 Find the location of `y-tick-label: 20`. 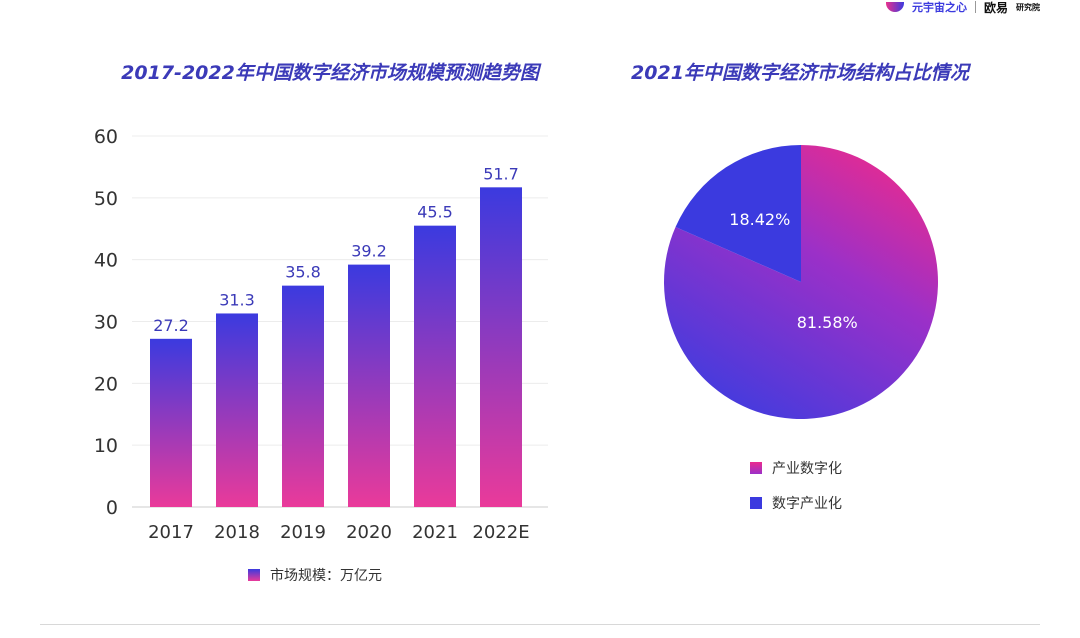

y-tick-label: 20 is located at coordinates (106, 384).